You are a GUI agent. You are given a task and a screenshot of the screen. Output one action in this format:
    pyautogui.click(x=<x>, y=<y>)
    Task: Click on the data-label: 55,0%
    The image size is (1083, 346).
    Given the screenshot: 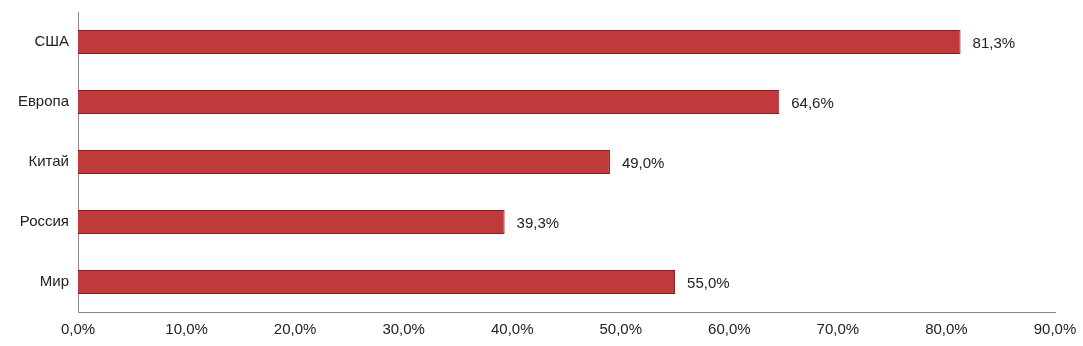 What is the action you would take?
    pyautogui.click(x=708, y=283)
    